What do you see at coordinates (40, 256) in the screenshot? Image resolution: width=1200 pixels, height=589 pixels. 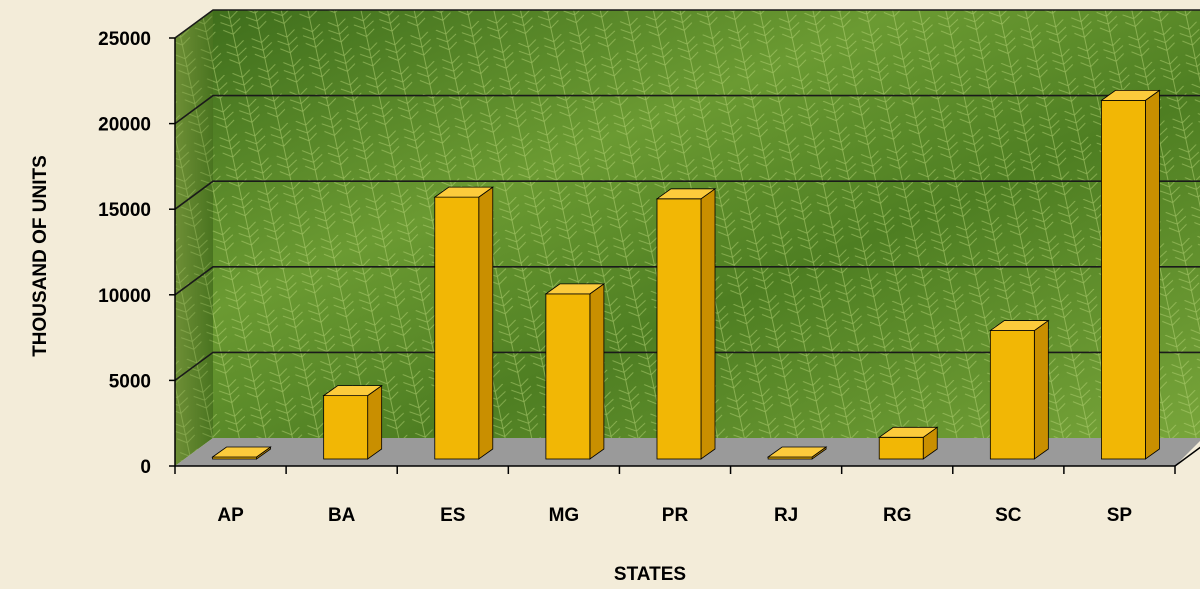 I see `y-axis-title: THOUSAND OF UNITS` at bounding box center [40, 256].